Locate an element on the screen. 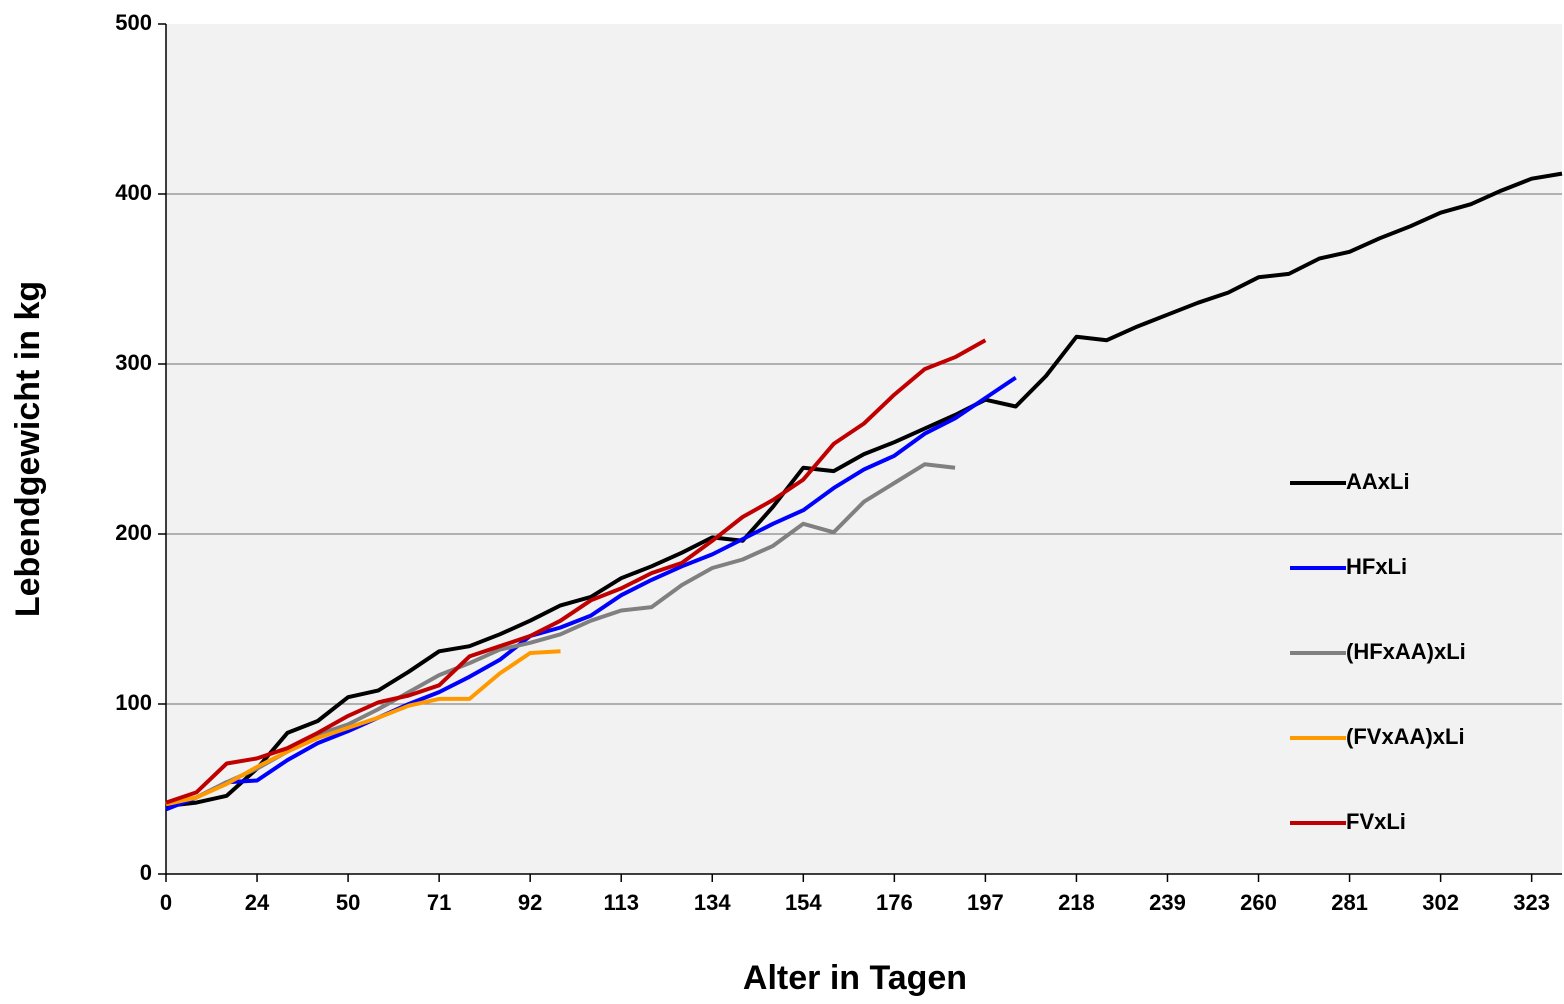  x-tick-label: 92 is located at coordinates (530, 902).